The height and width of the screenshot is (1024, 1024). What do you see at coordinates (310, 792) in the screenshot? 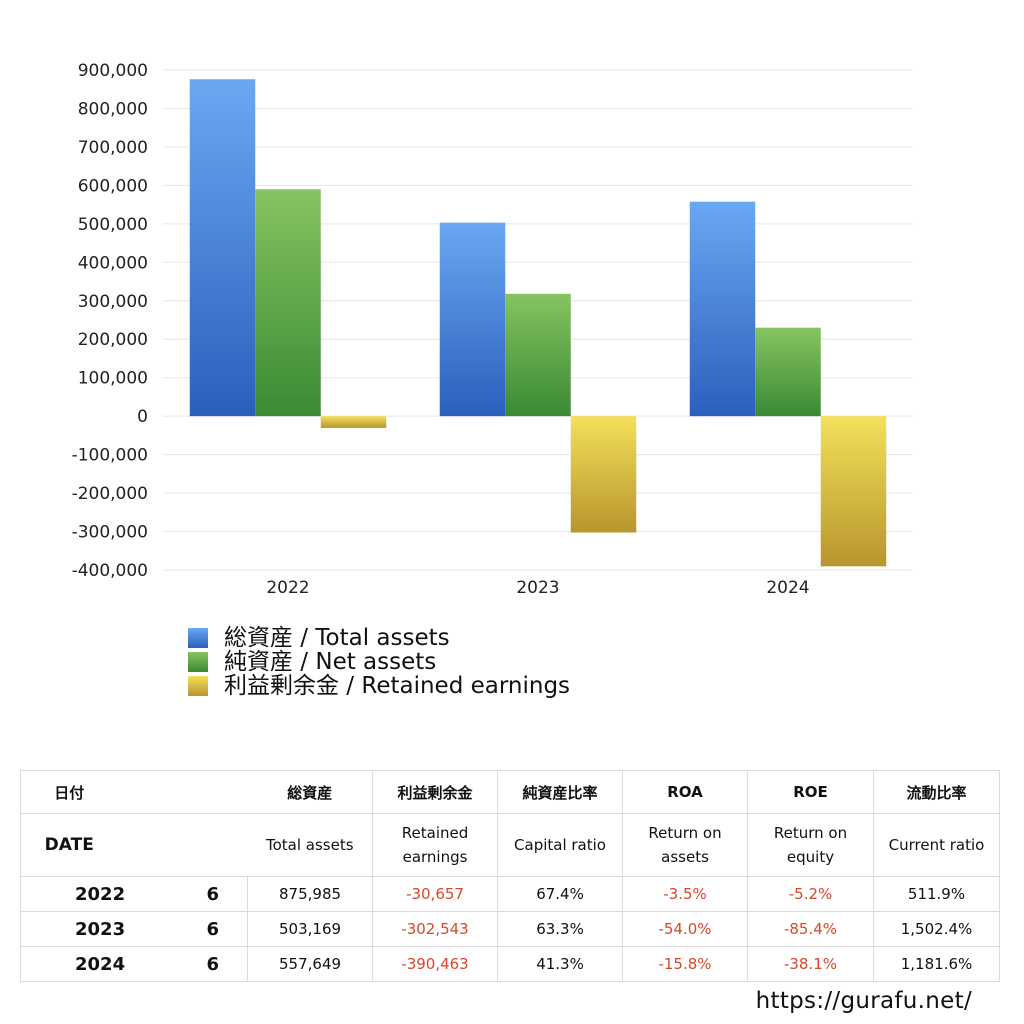
I see `header-total-assets-jp: 総資産` at bounding box center [310, 792].